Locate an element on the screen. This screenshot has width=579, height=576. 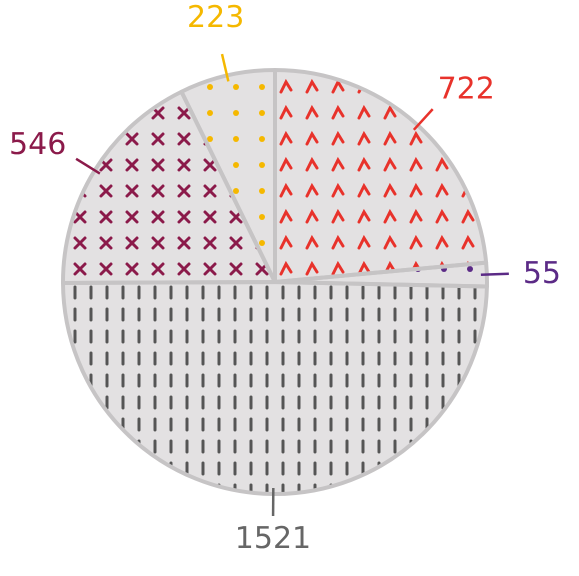
data-label: 722 is located at coordinates (466, 88).